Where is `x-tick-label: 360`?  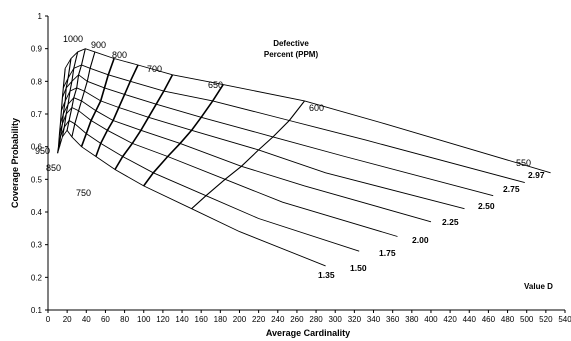
x-tick-label: 360 is located at coordinates (393, 319).